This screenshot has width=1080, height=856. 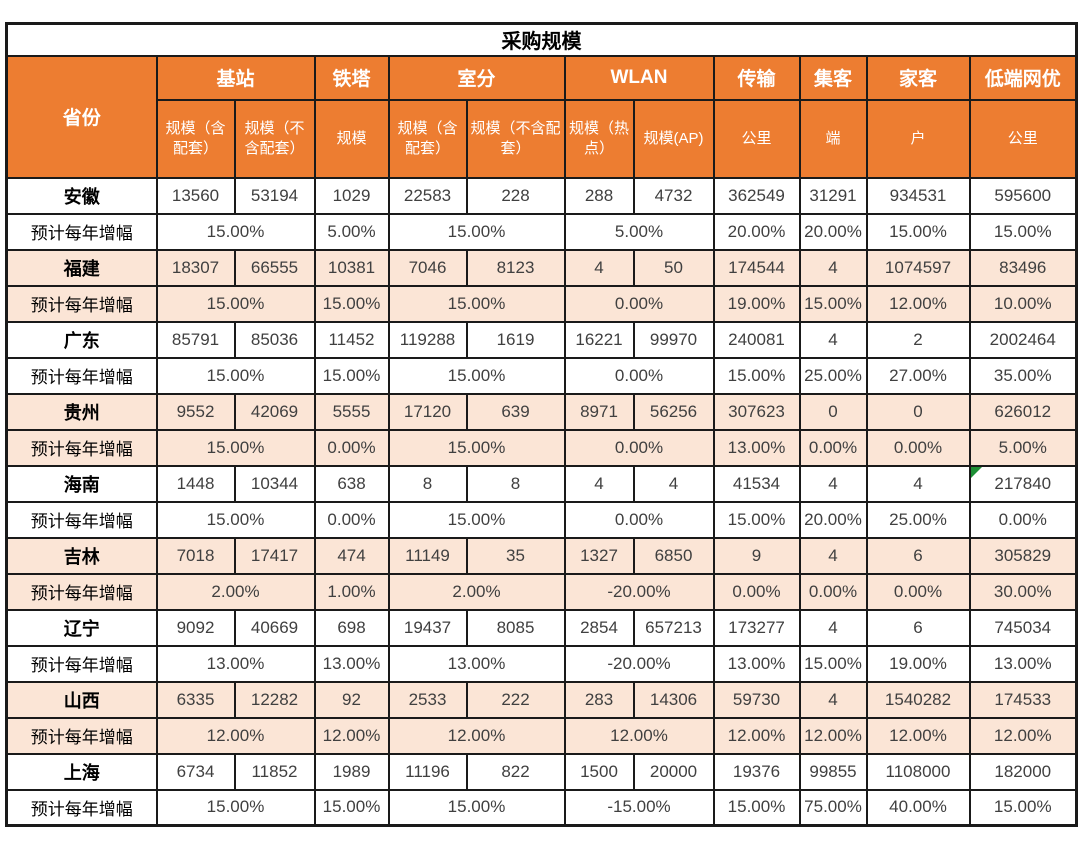 What do you see at coordinates (427, 339) in the screenshot?
I see `value-cell: 119288` at bounding box center [427, 339].